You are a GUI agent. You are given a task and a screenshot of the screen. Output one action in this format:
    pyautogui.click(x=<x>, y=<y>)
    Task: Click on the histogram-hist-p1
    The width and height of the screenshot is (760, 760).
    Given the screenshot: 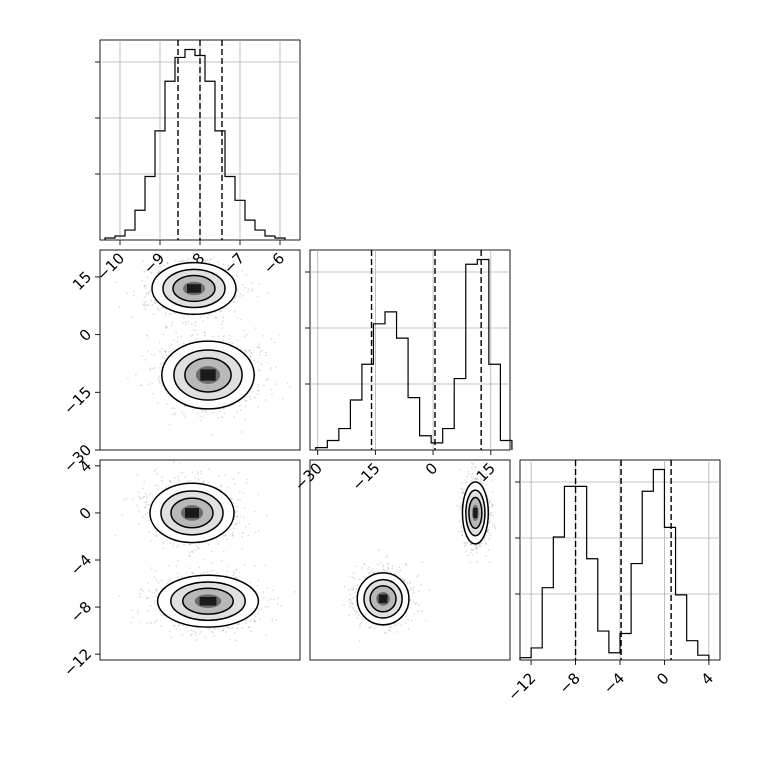 What is the action you would take?
    pyautogui.click(x=409, y=350)
    